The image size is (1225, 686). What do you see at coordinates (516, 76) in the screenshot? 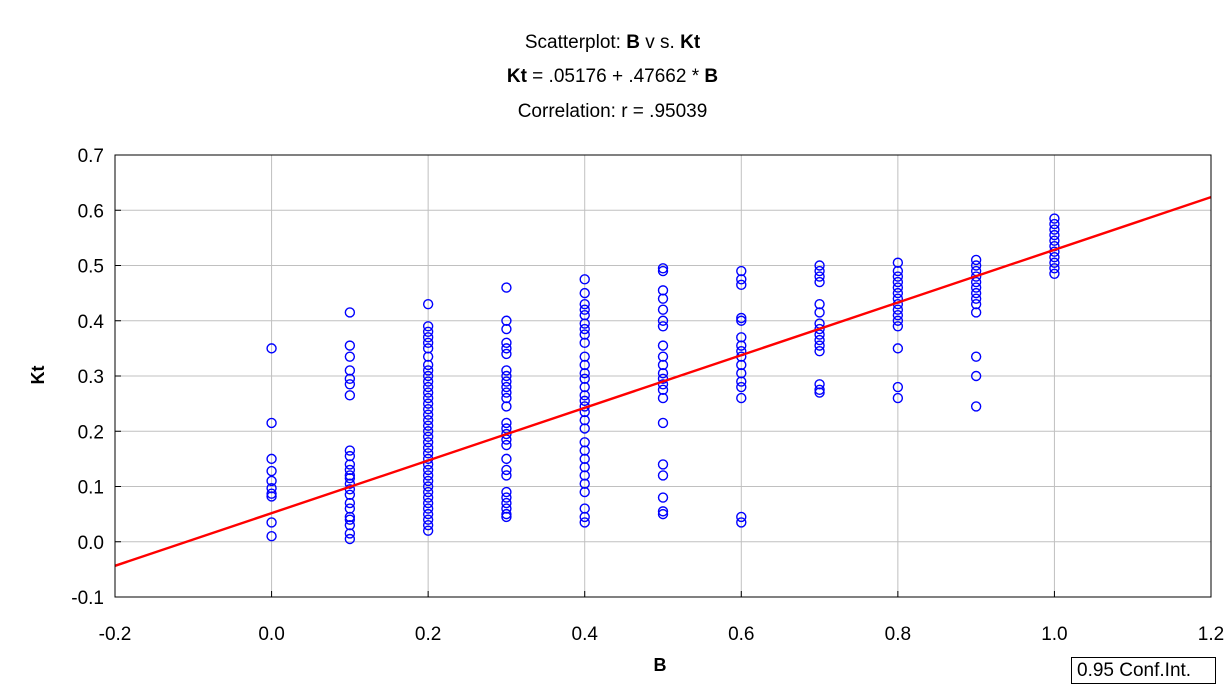
I see `equation-var-y: Kt` at bounding box center [516, 76].